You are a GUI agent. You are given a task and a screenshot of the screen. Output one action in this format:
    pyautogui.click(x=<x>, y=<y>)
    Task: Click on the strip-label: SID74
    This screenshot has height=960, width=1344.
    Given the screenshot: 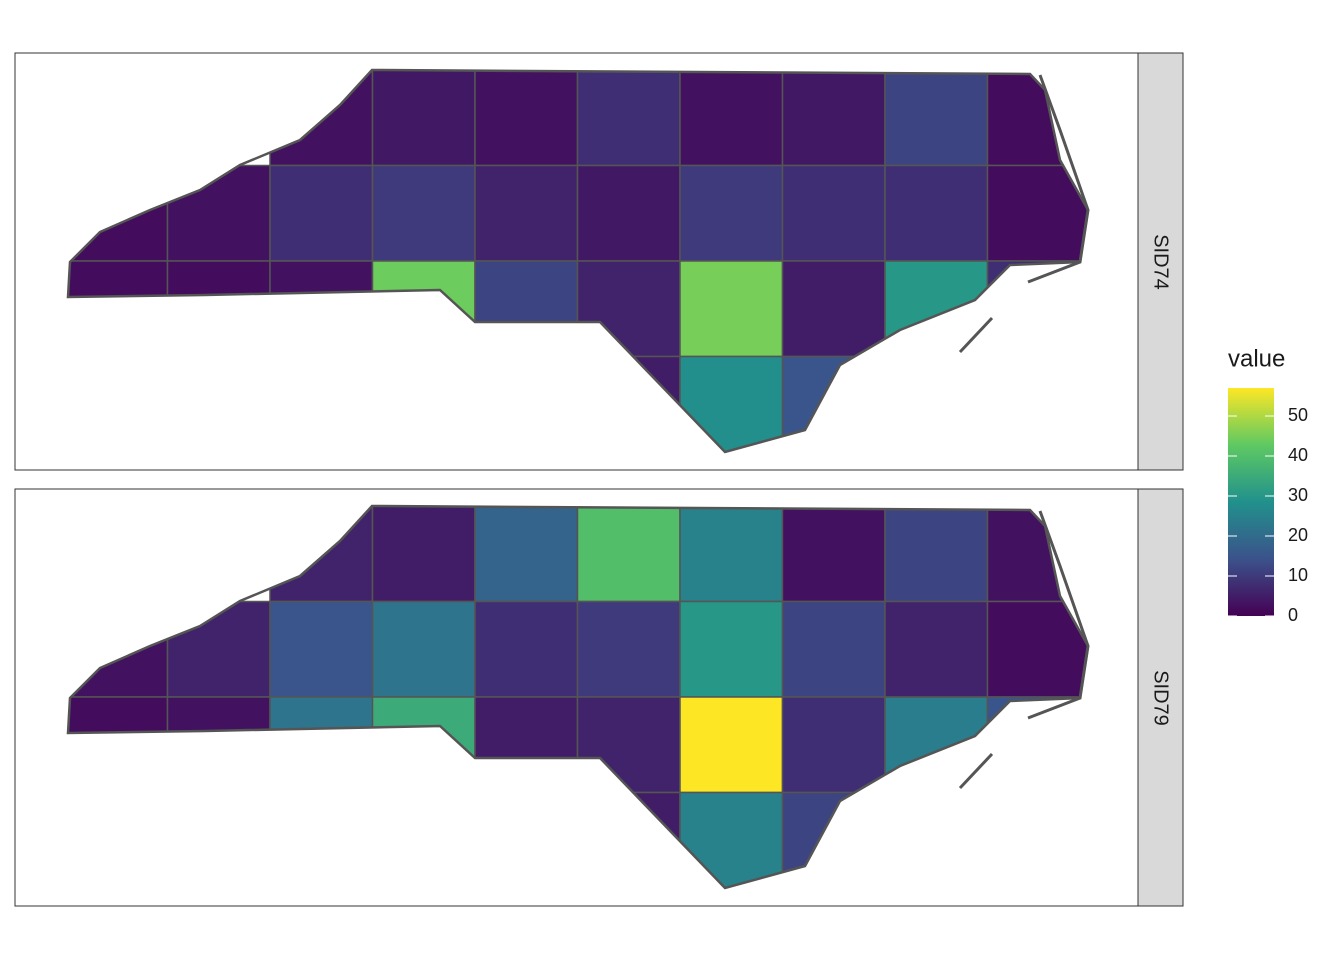 What is the action you would take?
    pyautogui.click(x=1161, y=262)
    